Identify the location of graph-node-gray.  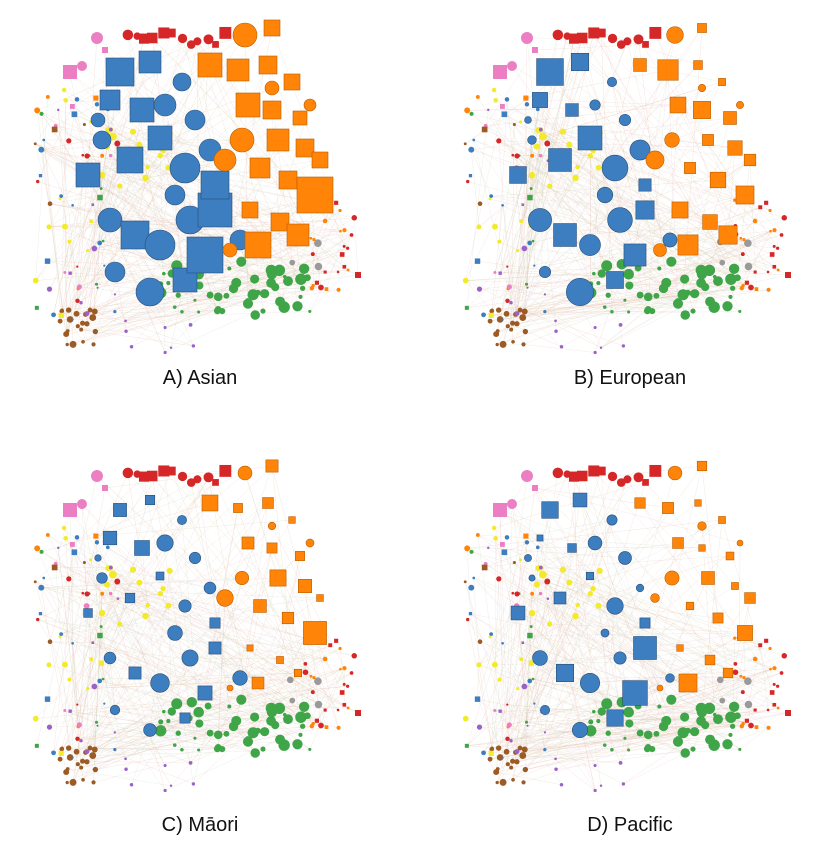
(318, 681).